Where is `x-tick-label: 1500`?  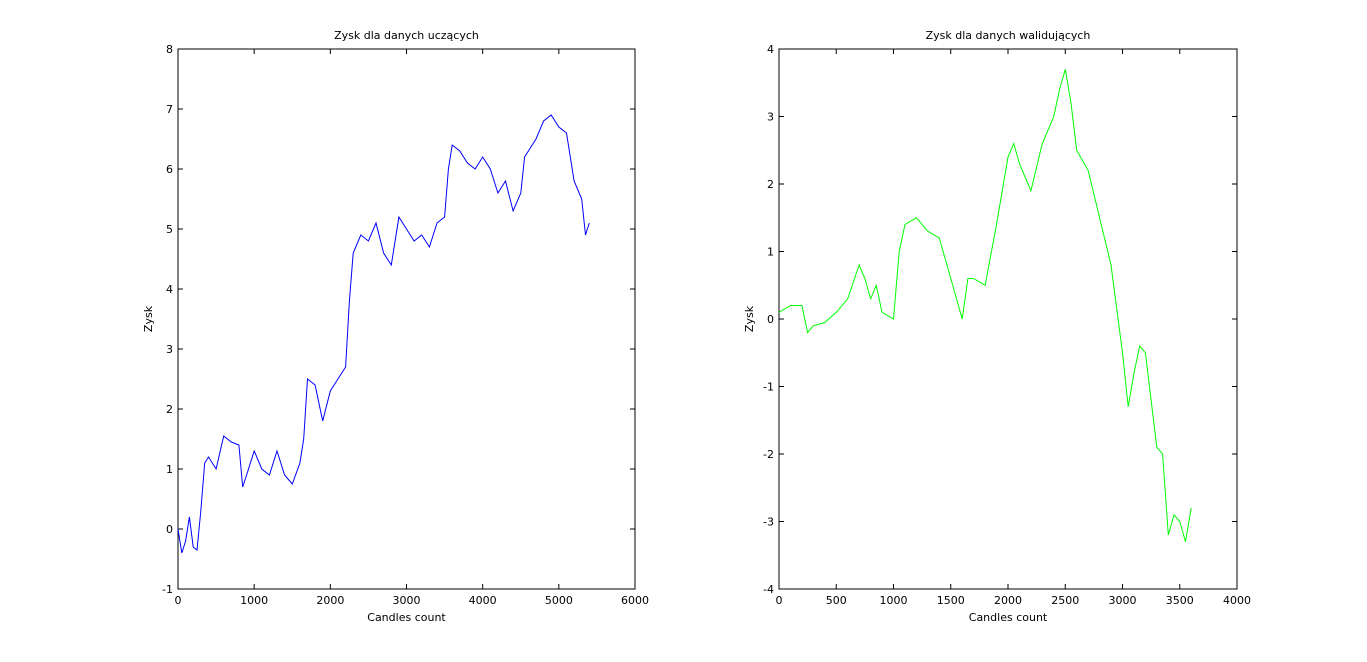 x-tick-label: 1500 is located at coordinates (951, 600).